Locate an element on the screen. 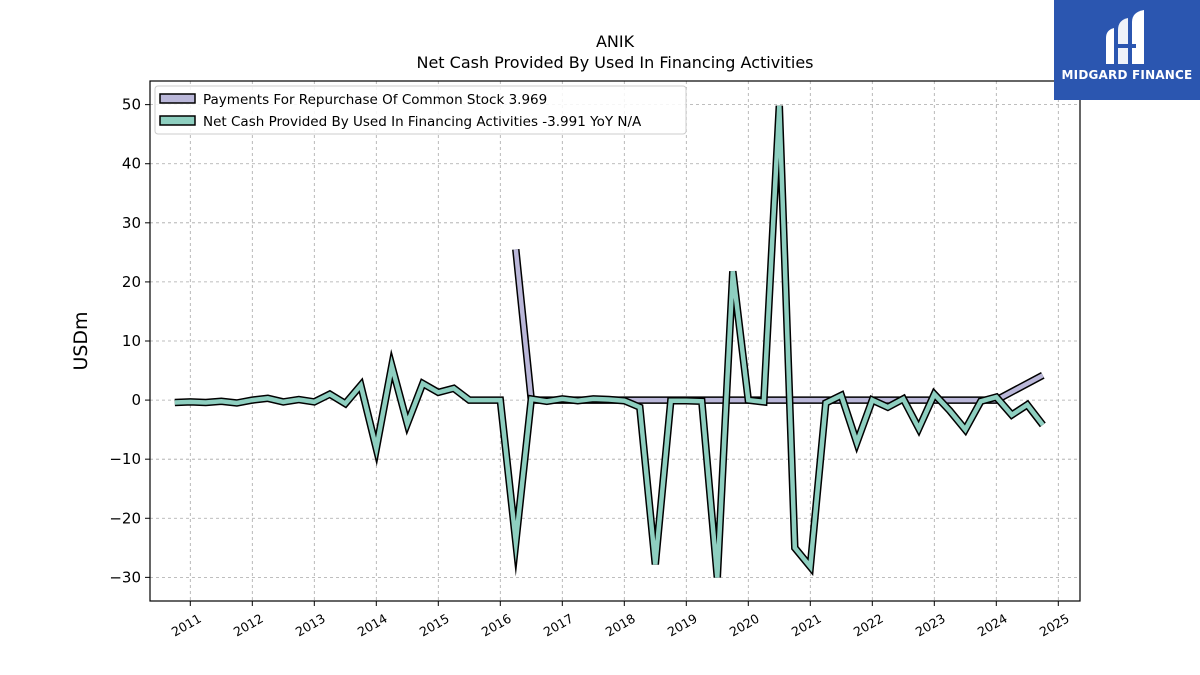 This screenshot has height=675, width=1200. series-fill-line is located at coordinates (778, 326).